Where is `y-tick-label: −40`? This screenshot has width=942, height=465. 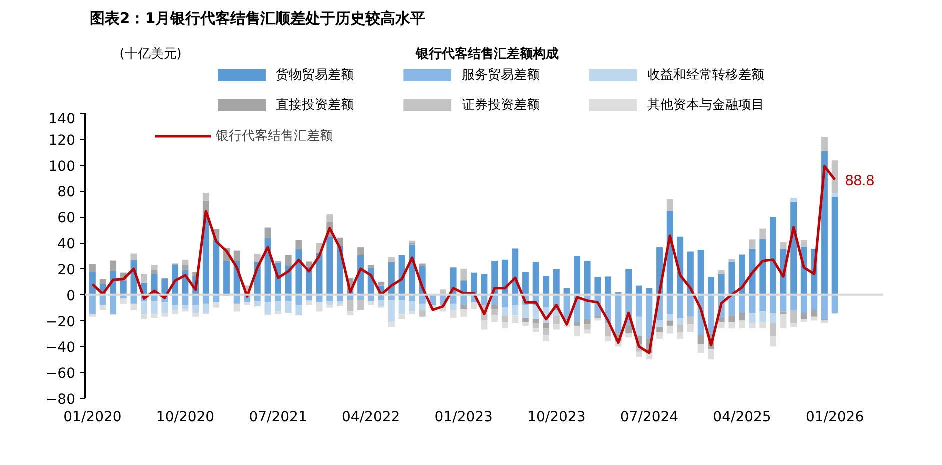
y-tick-label: −40 is located at coordinates (61, 348).